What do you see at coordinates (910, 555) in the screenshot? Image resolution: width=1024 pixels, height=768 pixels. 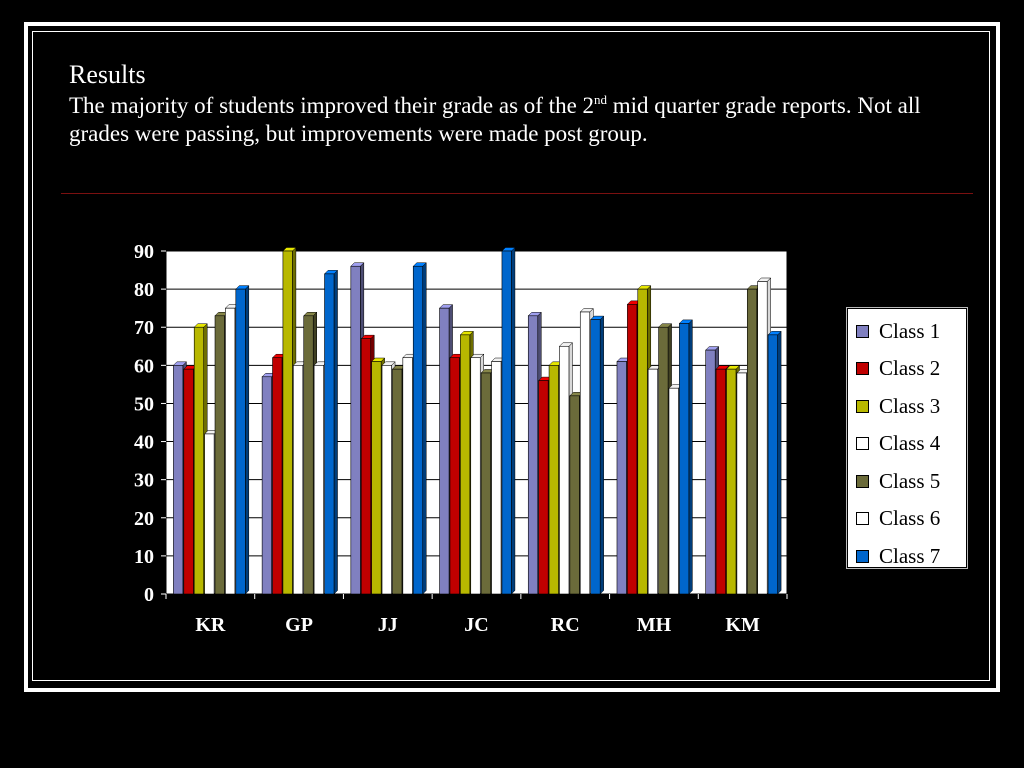 I see `legend-label: Class 7` at bounding box center [910, 555].